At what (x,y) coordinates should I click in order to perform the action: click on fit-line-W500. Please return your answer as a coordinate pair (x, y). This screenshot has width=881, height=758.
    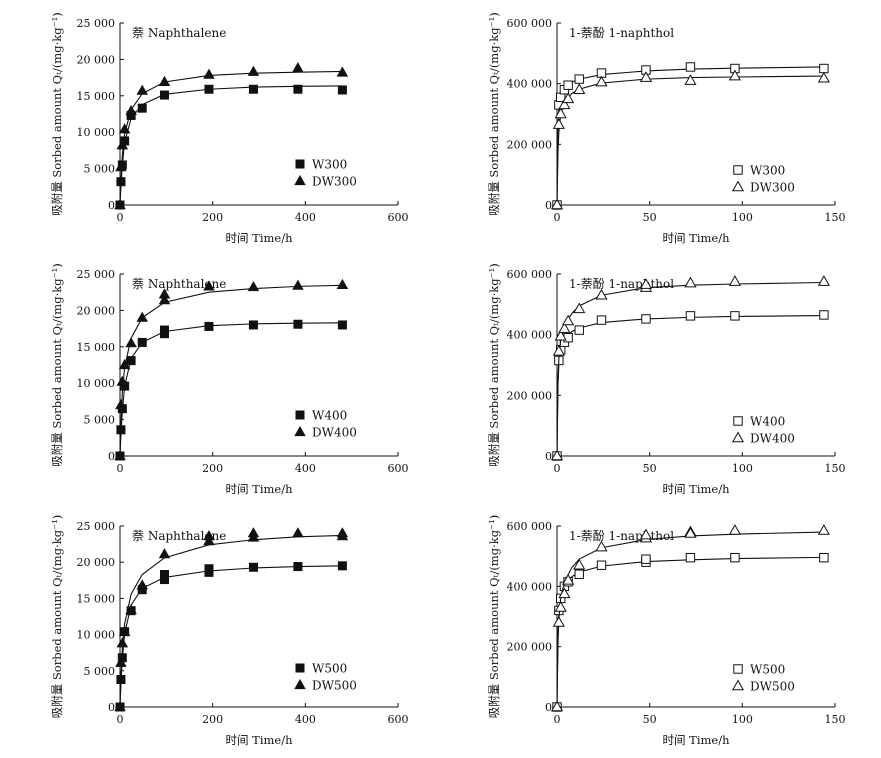
    Looking at the image, I should click on (231, 636).